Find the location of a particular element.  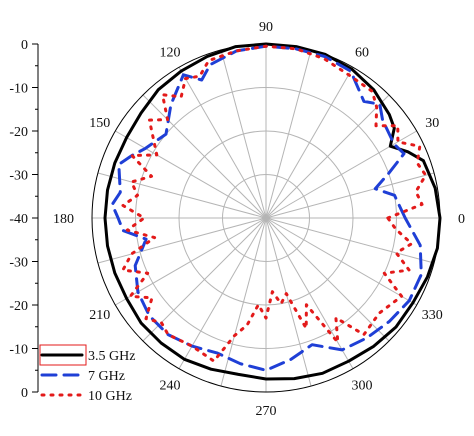

angle-label-120: 120 is located at coordinates (170, 53).